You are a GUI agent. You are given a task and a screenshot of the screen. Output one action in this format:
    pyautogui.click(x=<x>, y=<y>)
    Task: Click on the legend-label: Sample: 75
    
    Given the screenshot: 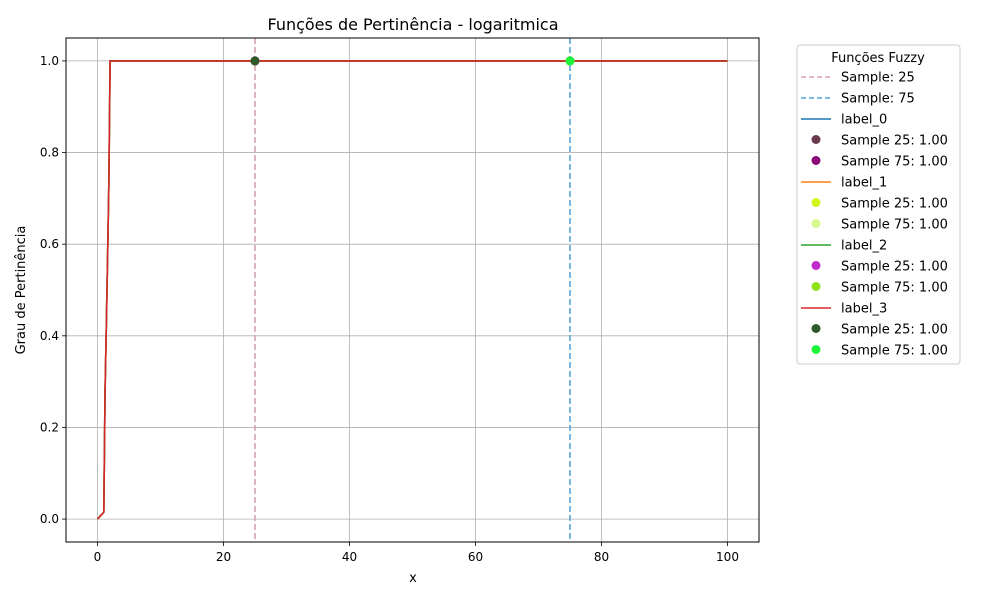 What is the action you would take?
    pyautogui.click(x=878, y=99)
    